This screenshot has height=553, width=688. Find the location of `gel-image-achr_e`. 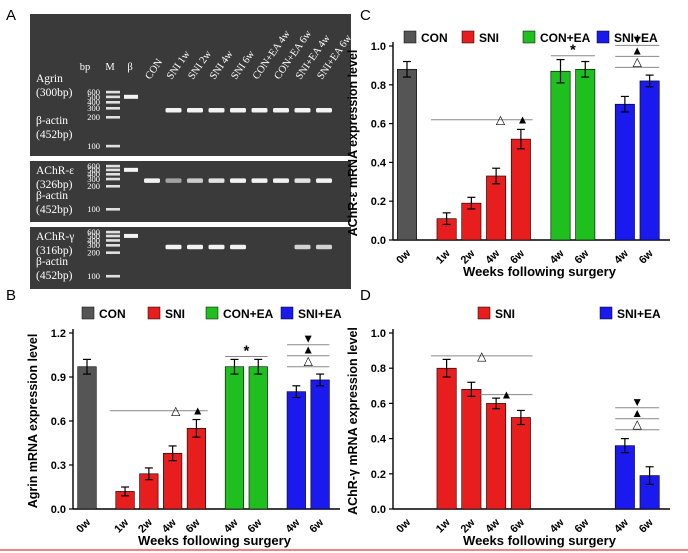

gel-image-achr_e is located at coordinates (190, 191).